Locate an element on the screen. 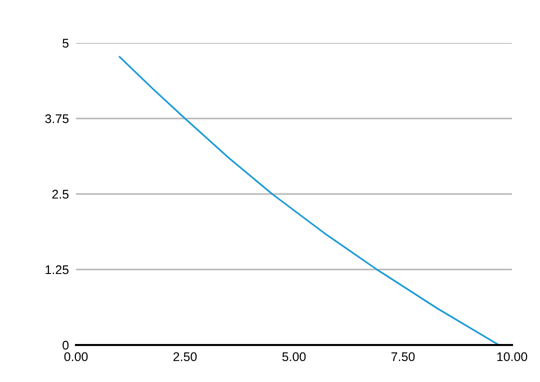  y-tick-label: 5 is located at coordinates (65, 43).